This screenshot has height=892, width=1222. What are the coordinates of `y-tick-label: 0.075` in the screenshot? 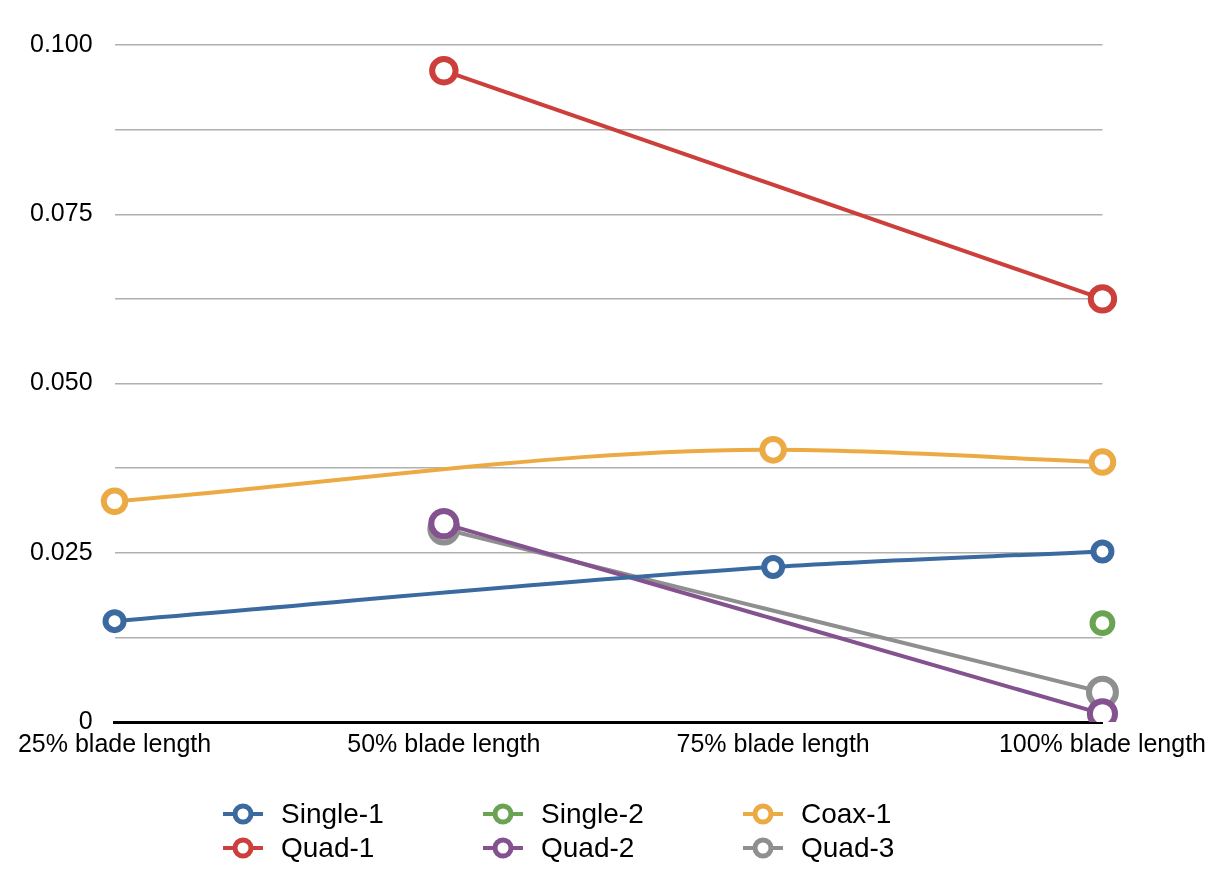 It's located at (61, 212).